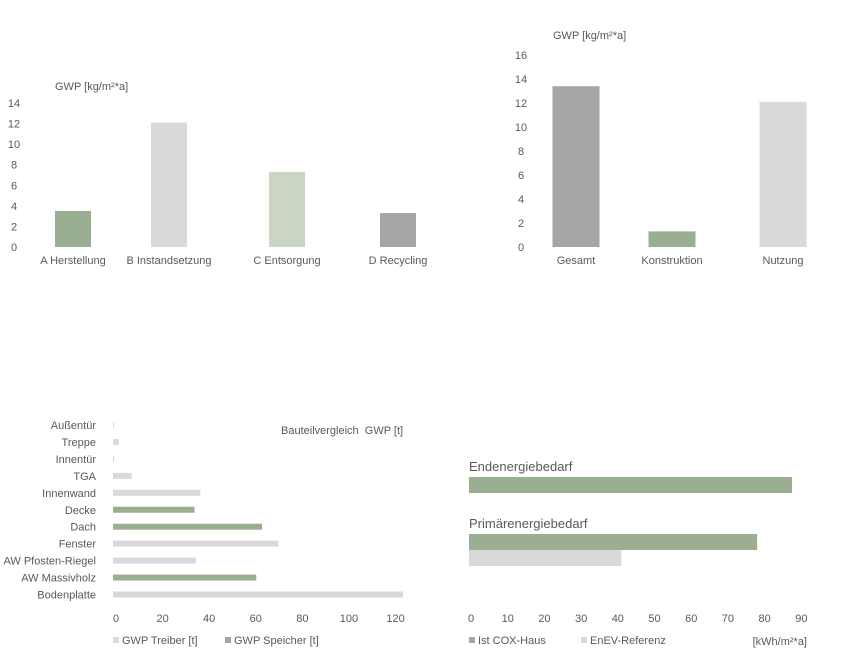  Describe the element at coordinates (654, 619) in the screenshot. I see `x-tick-label: 50` at that location.